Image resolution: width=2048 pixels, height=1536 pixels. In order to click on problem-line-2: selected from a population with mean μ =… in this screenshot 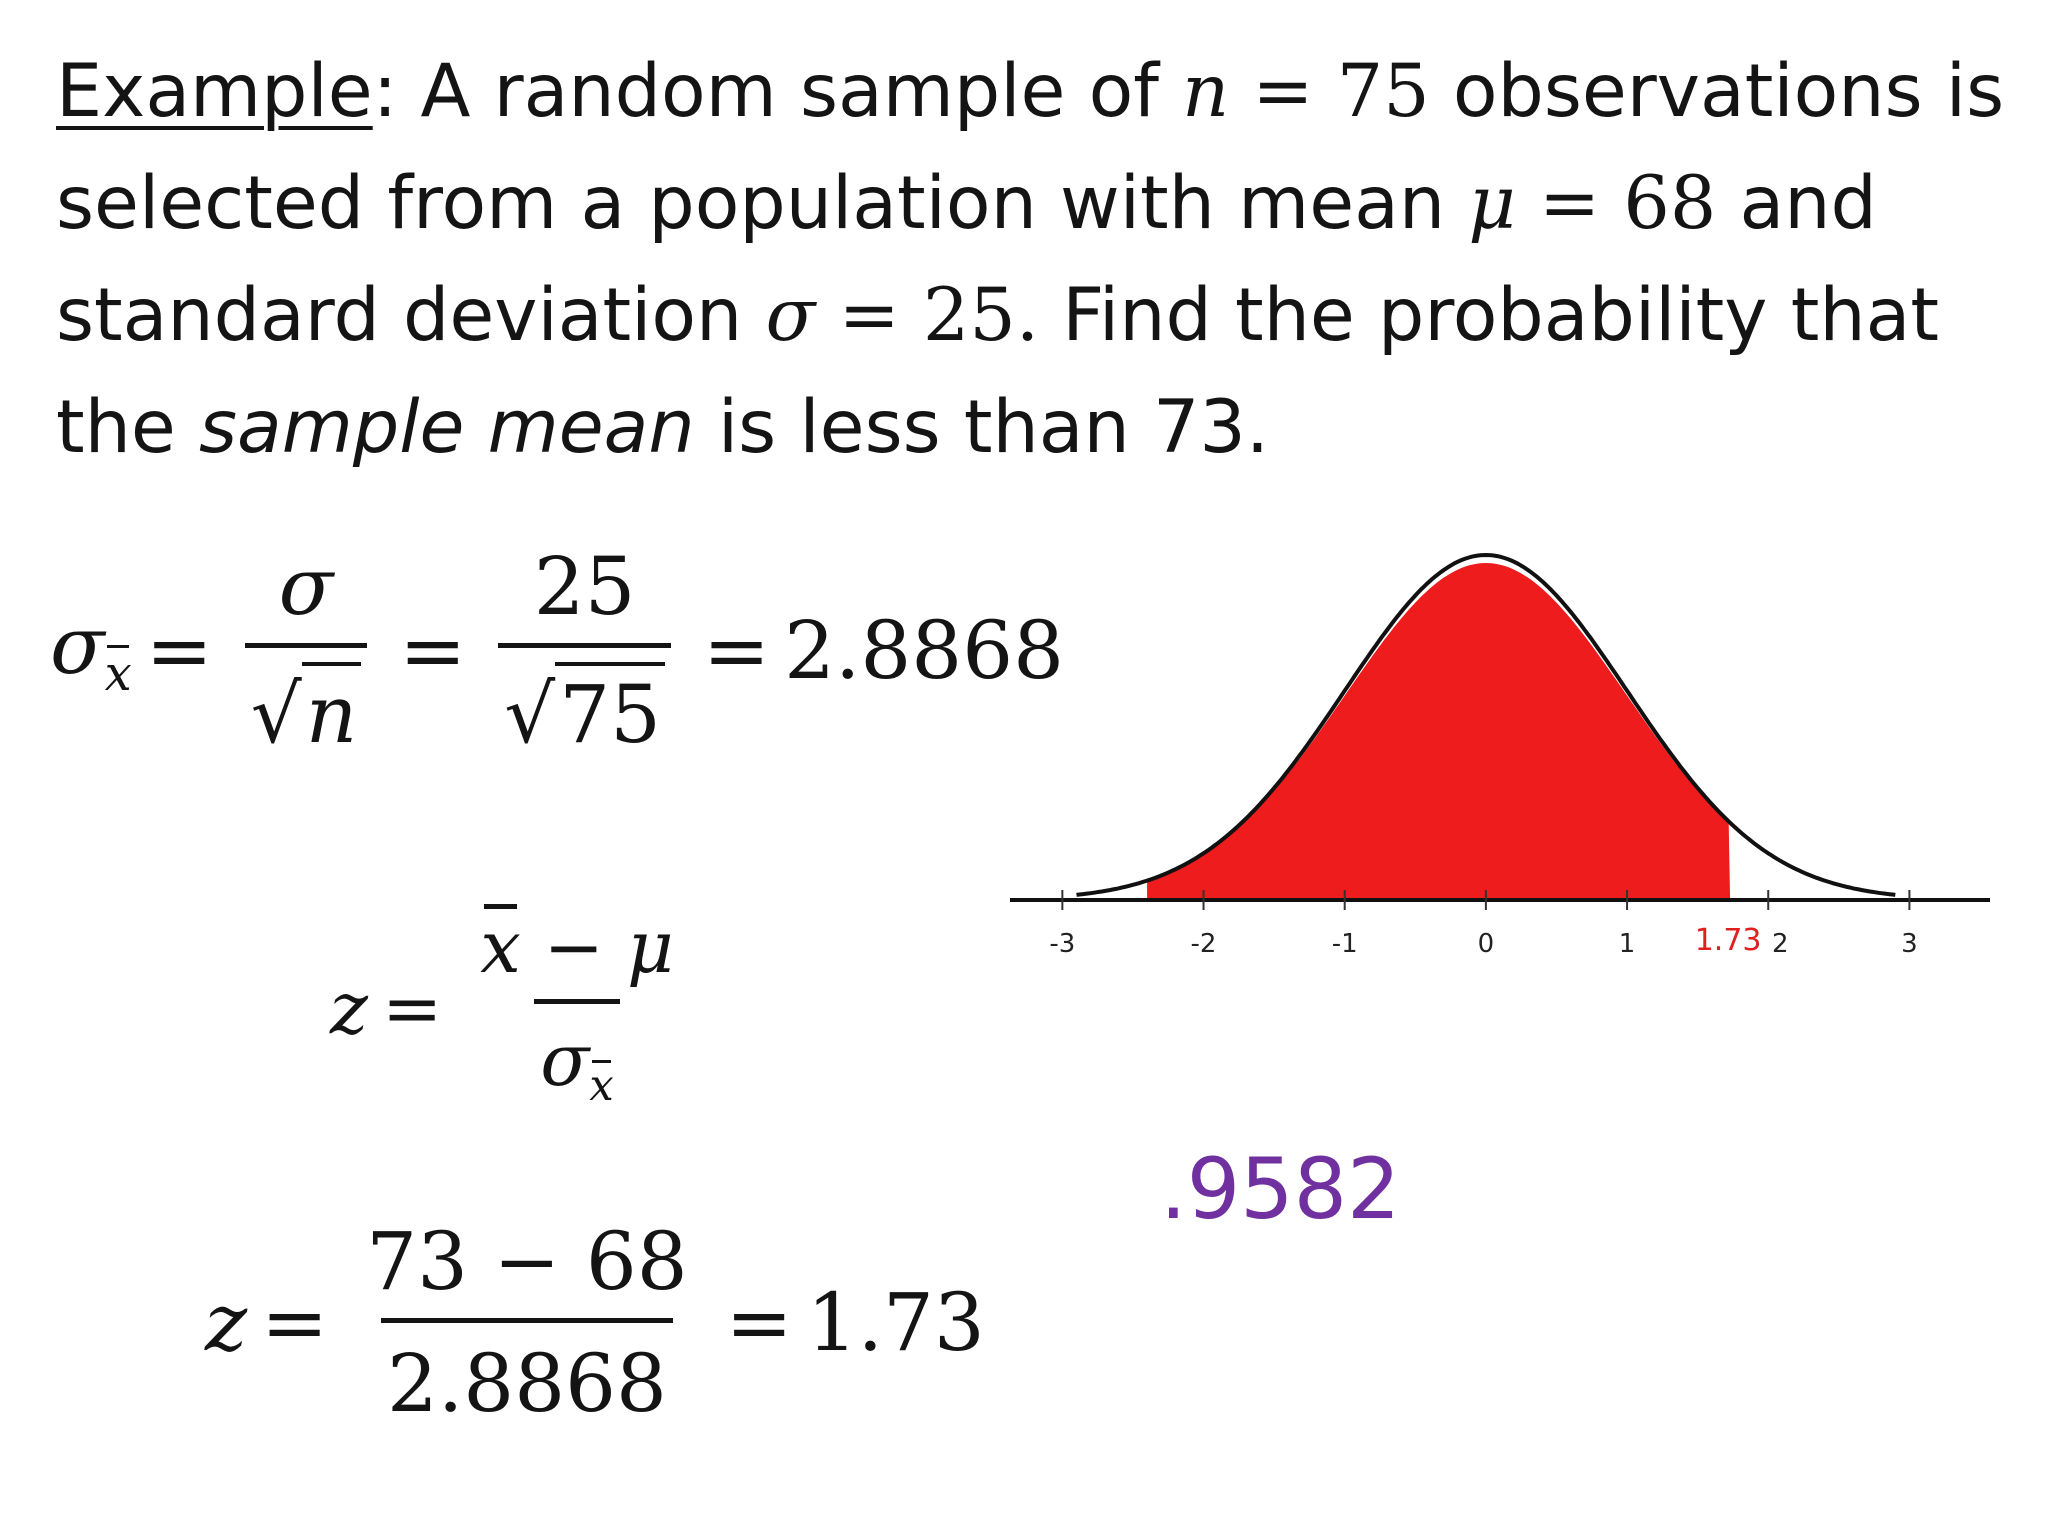, I will do `click(966, 203)`.